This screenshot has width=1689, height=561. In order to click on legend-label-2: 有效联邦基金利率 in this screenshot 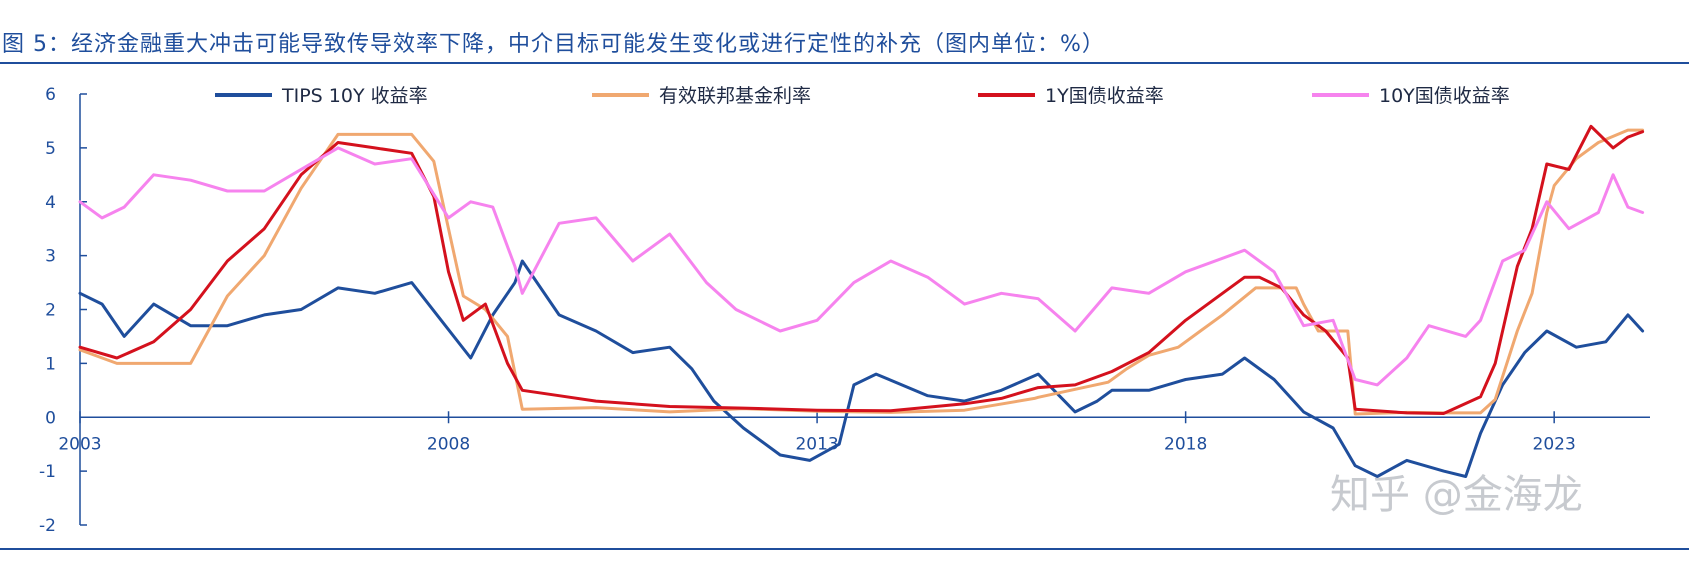, I will do `click(735, 96)`.